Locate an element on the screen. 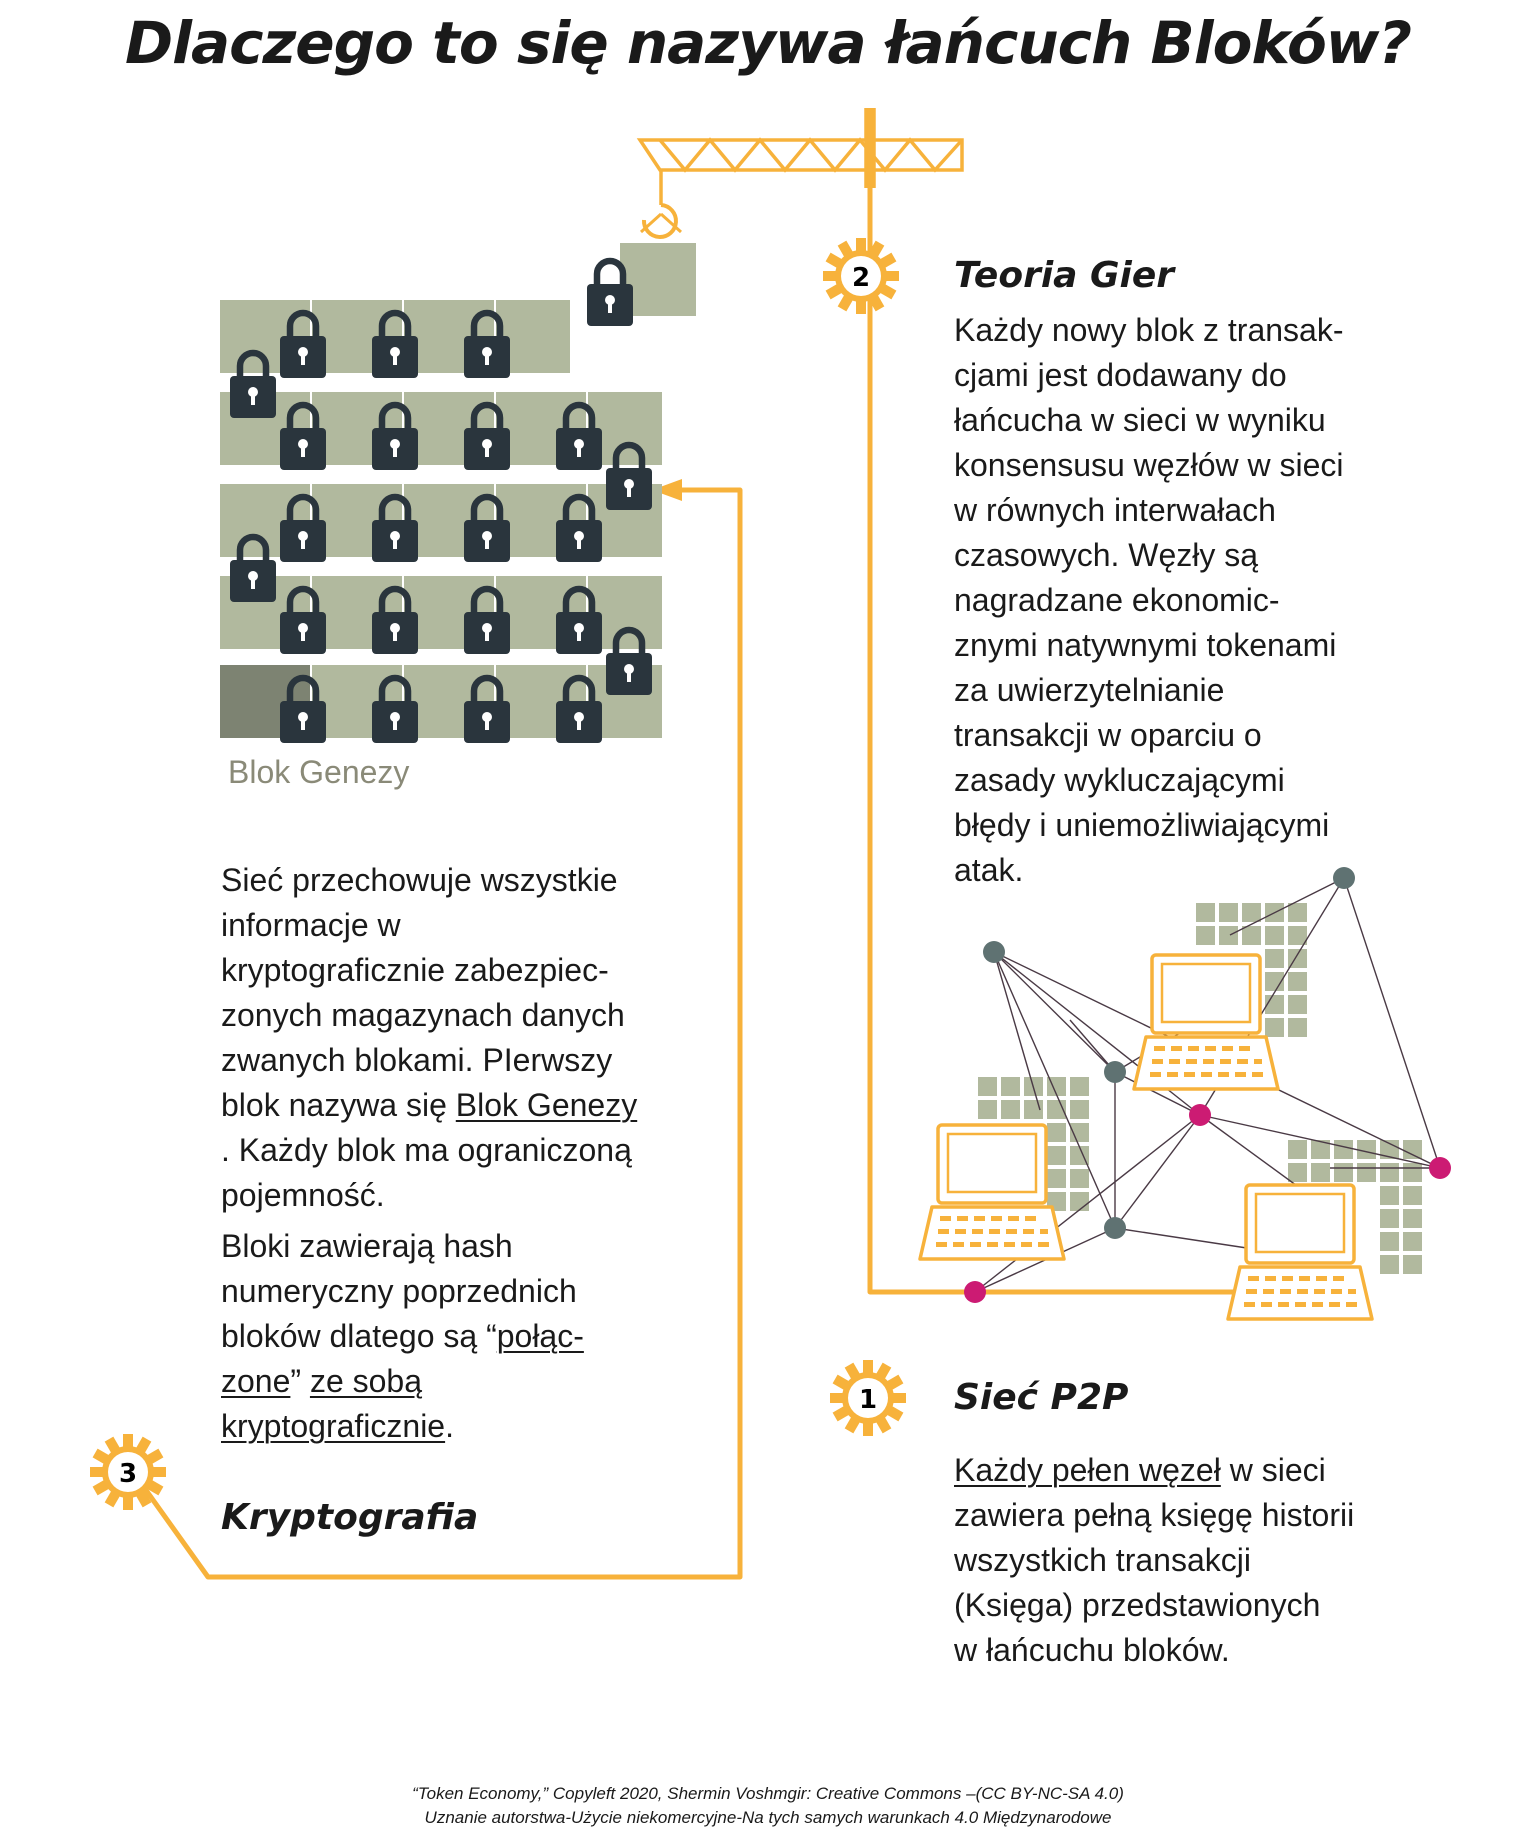 This screenshot has width=1536, height=1830. gear-2: 2 is located at coordinates (861, 276).